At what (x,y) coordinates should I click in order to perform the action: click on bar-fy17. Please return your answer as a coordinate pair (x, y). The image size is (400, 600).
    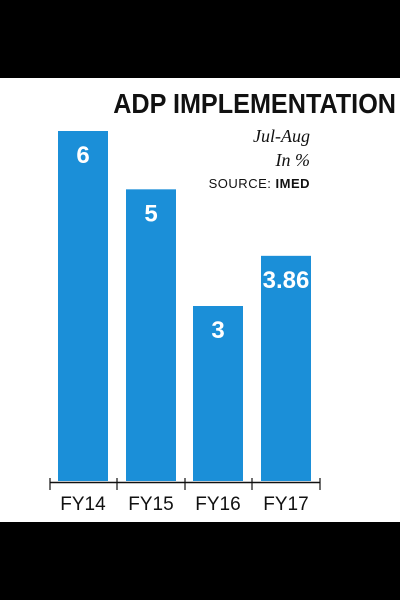
    Looking at the image, I should click on (286, 368).